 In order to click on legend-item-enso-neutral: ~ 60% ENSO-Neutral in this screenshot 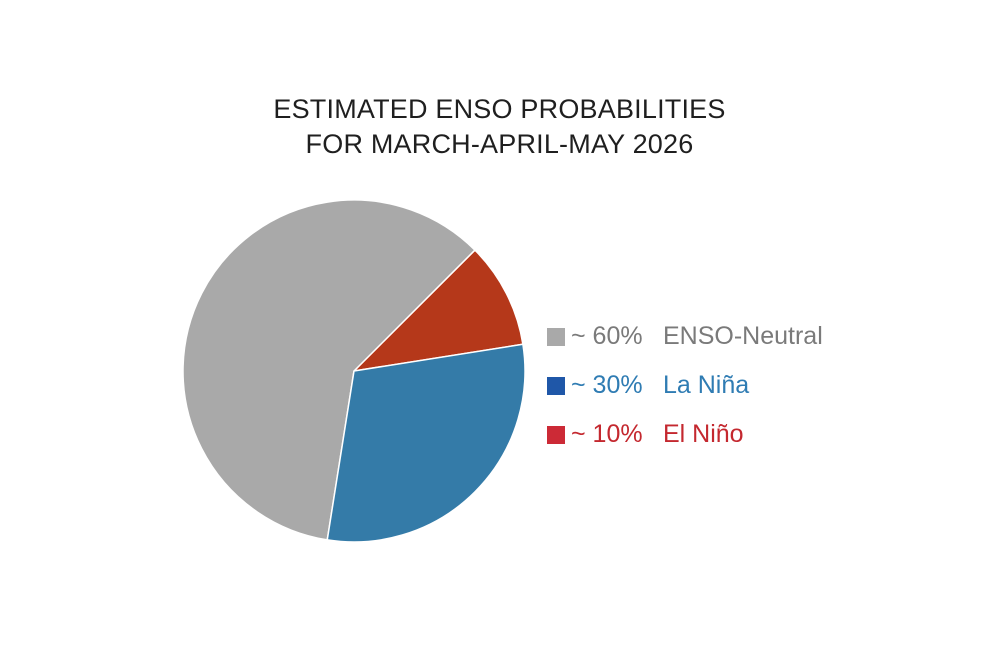, I will do `click(685, 336)`.